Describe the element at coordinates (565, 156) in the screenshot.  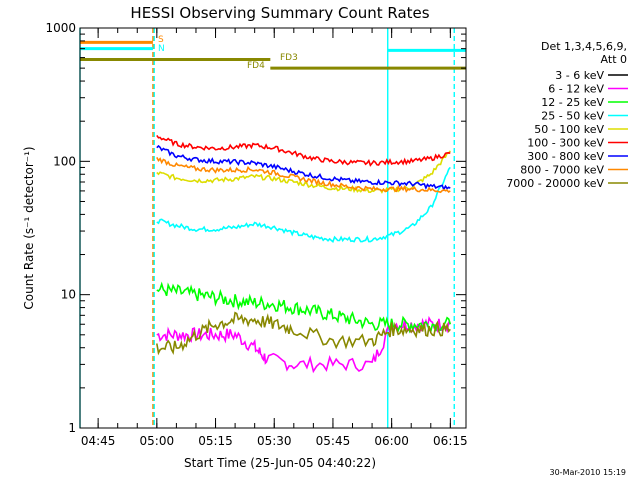
I see `legend-label-6: 300 - 800 keV` at that location.